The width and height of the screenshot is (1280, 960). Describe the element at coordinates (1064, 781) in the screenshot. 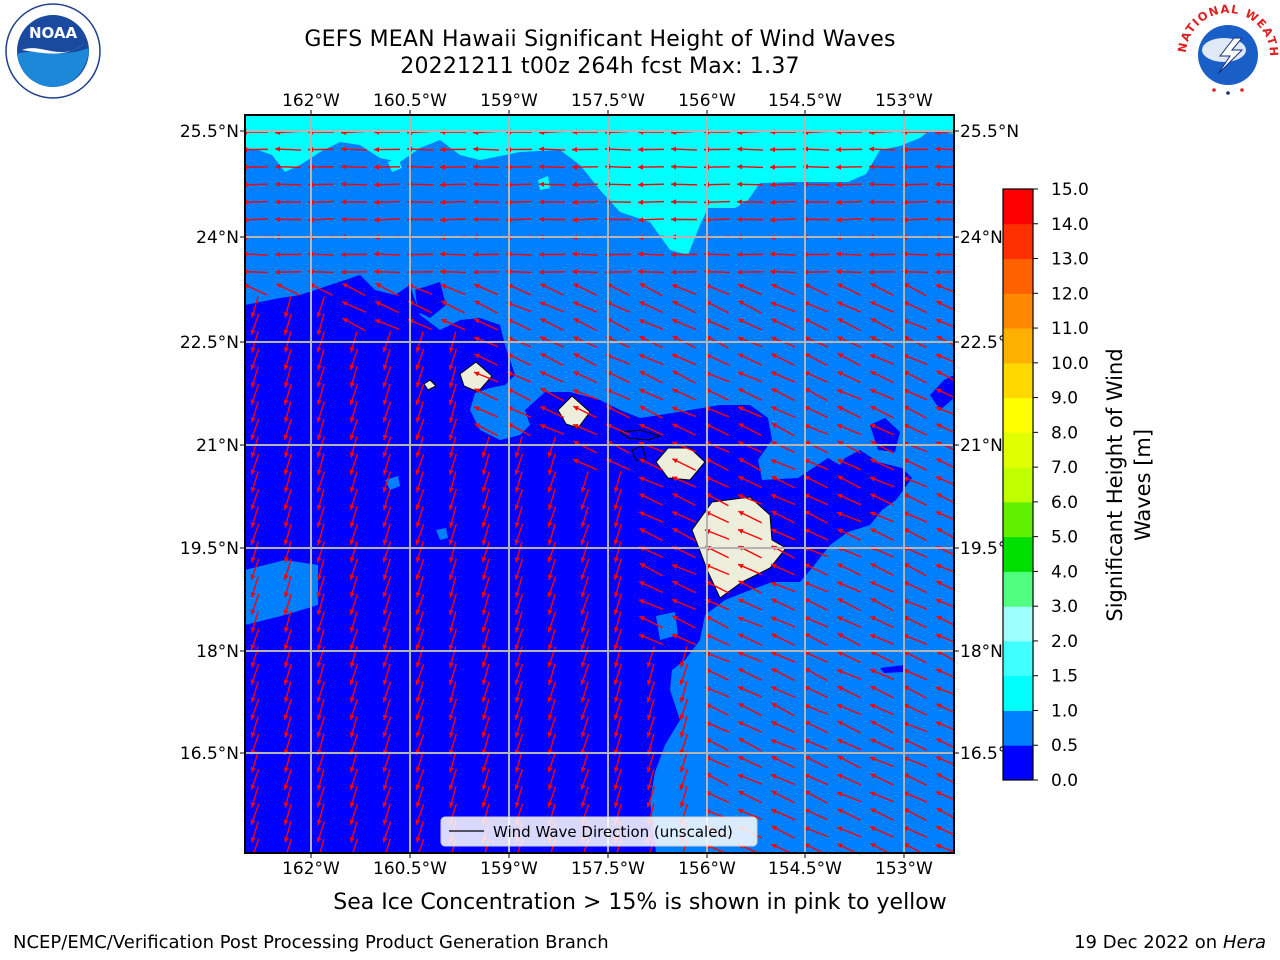

I see `colorbar-tick-label: 0.0` at that location.